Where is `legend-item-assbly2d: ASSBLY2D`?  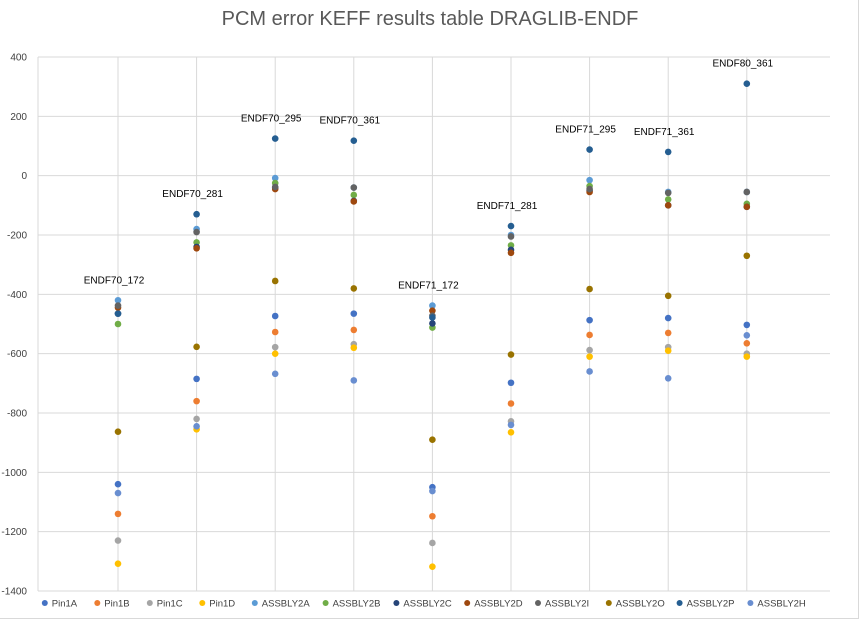
legend-item-assbly2d: ASSBLY2D is located at coordinates (493, 604).